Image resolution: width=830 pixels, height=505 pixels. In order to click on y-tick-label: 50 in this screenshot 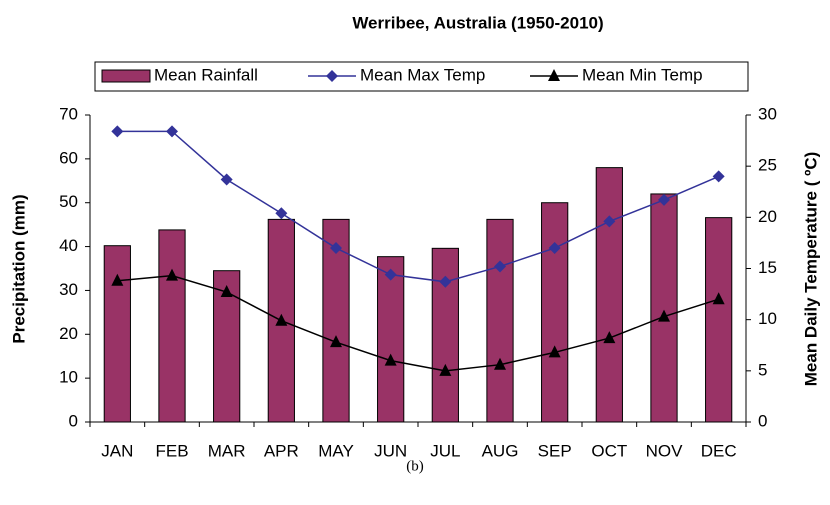, I will do `click(68, 201)`.